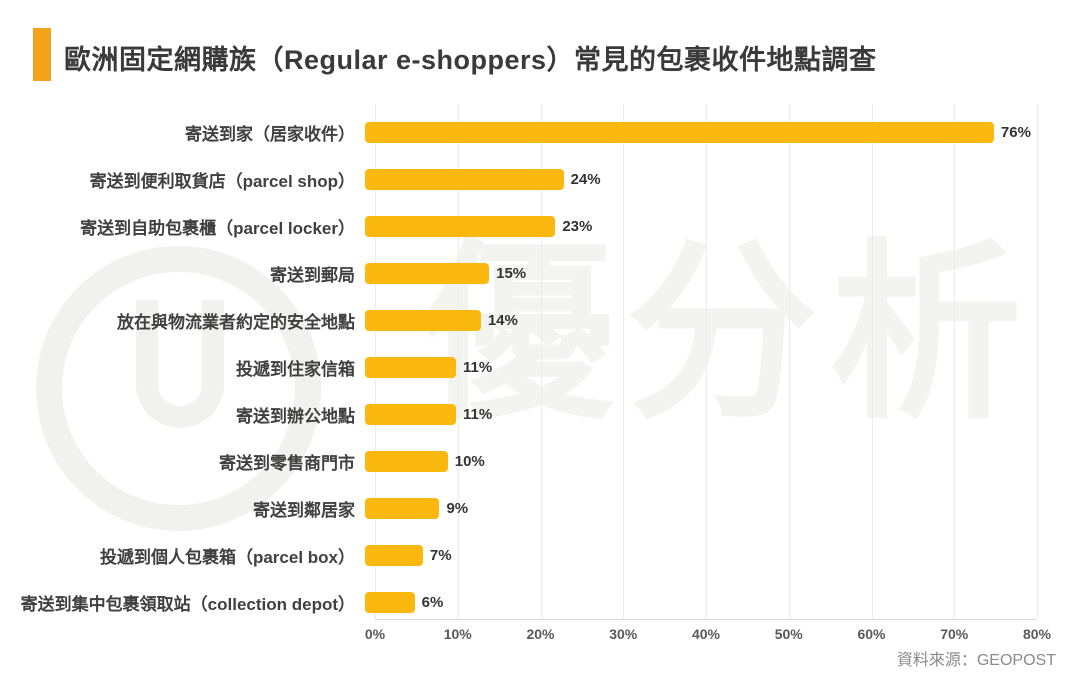 The height and width of the screenshot is (687, 1080). I want to click on bar-track: 10%, so click(696, 461).